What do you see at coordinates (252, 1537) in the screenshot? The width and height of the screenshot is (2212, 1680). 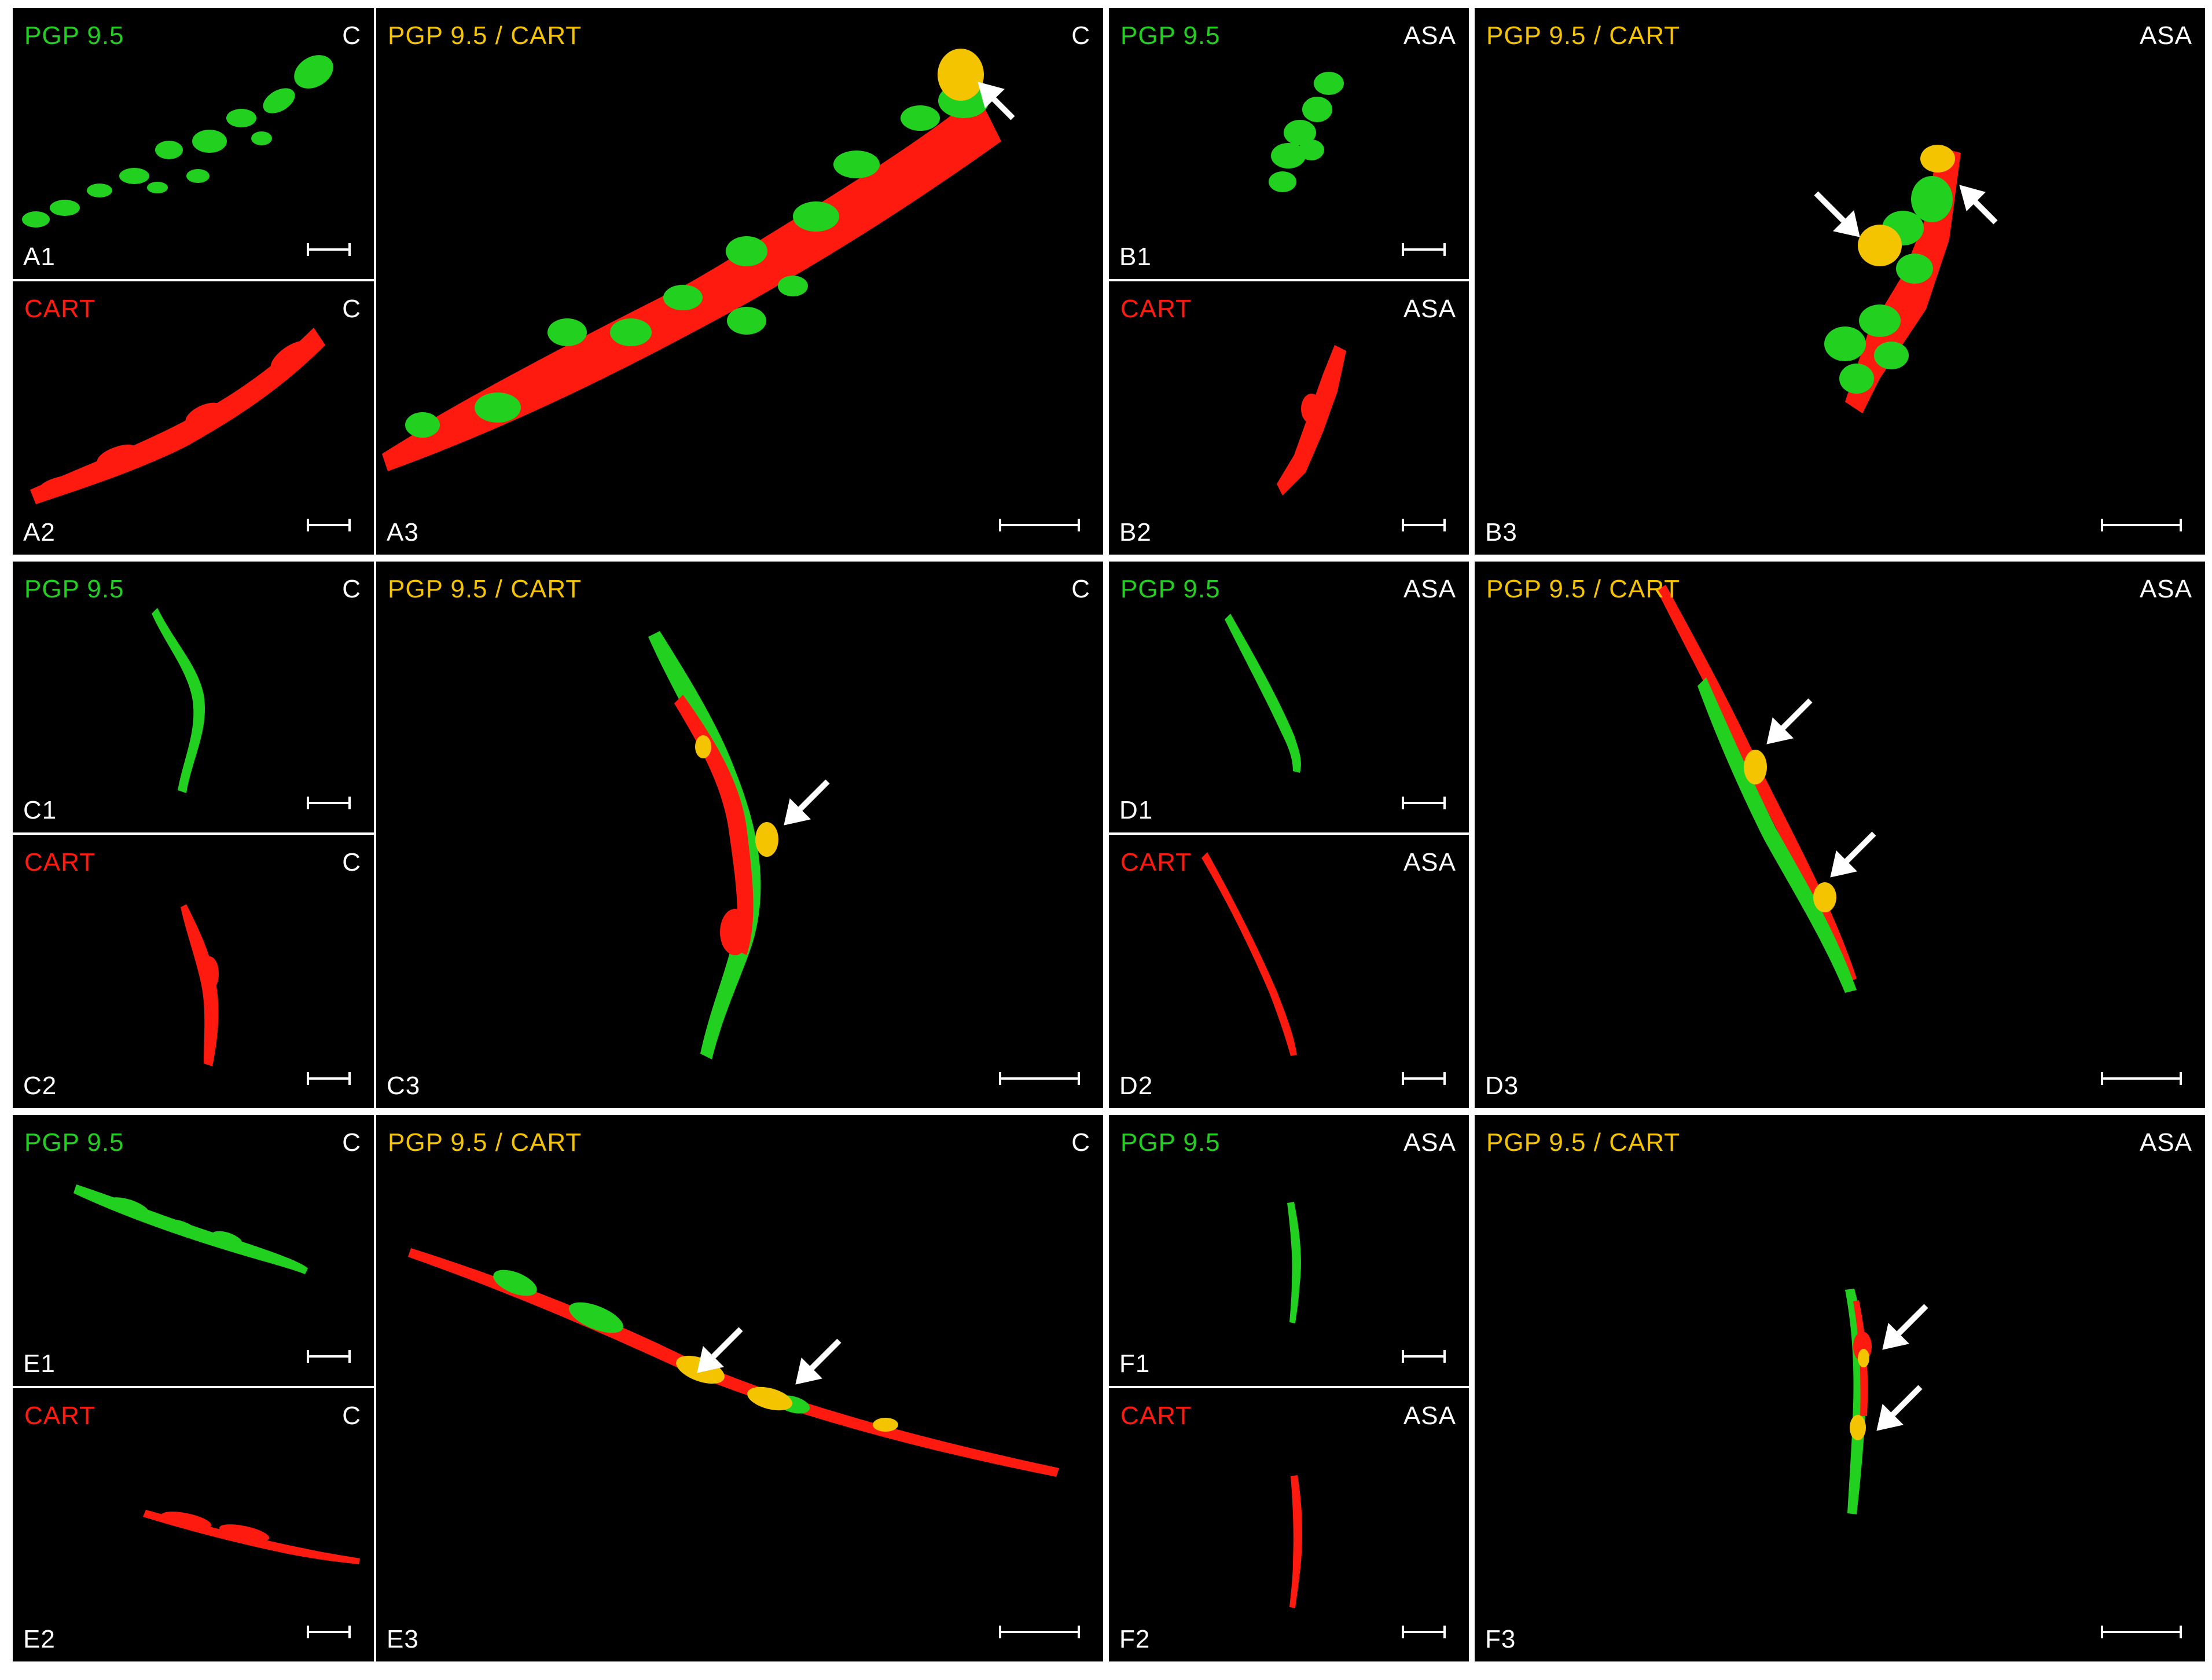 I see `micrograph-E2` at bounding box center [252, 1537].